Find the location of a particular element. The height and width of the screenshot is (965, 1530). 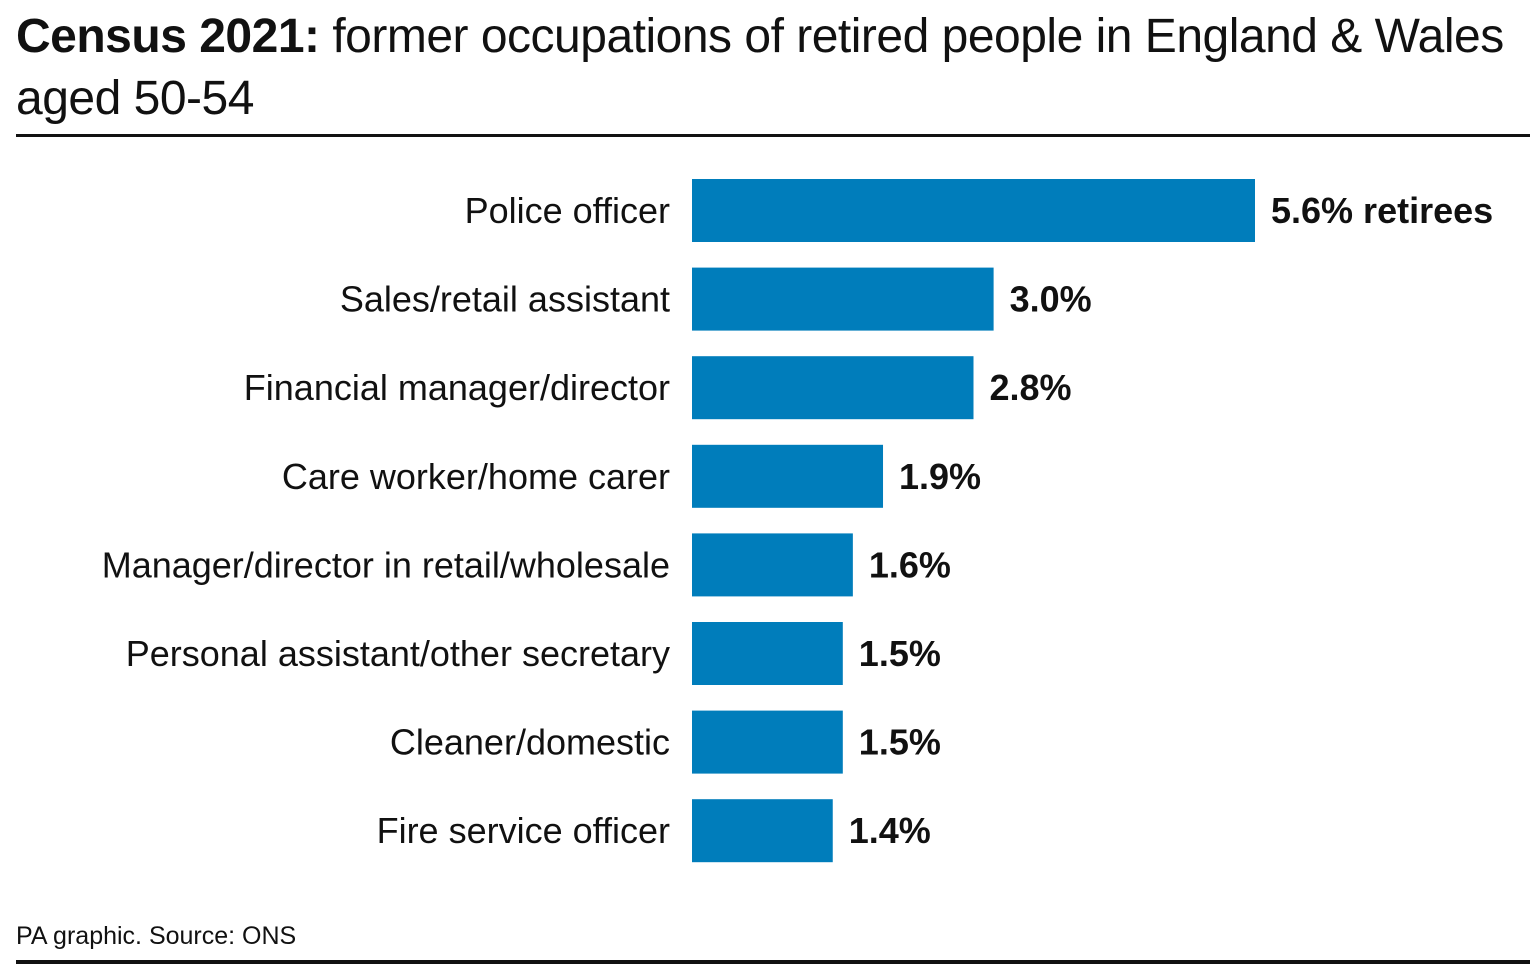

category-label: Cleaner/domestic is located at coordinates (530, 742).